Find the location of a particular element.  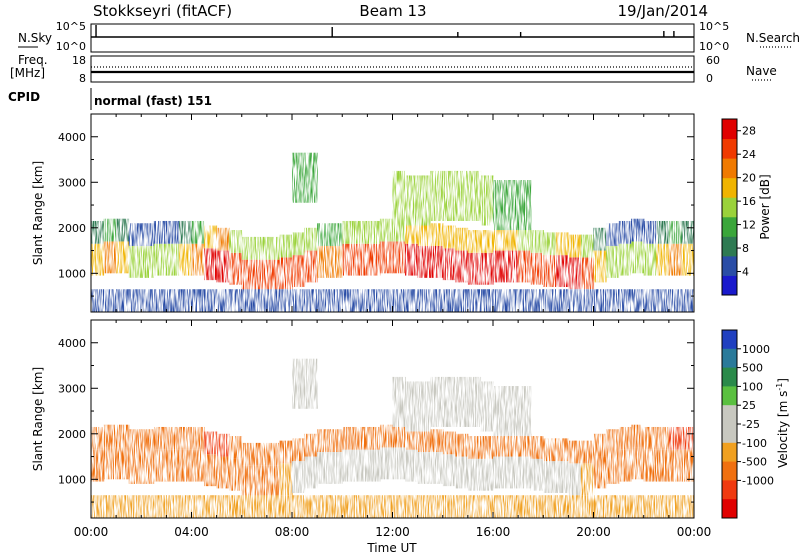

velocity-ytick-label: 3000 is located at coordinates (72, 388).